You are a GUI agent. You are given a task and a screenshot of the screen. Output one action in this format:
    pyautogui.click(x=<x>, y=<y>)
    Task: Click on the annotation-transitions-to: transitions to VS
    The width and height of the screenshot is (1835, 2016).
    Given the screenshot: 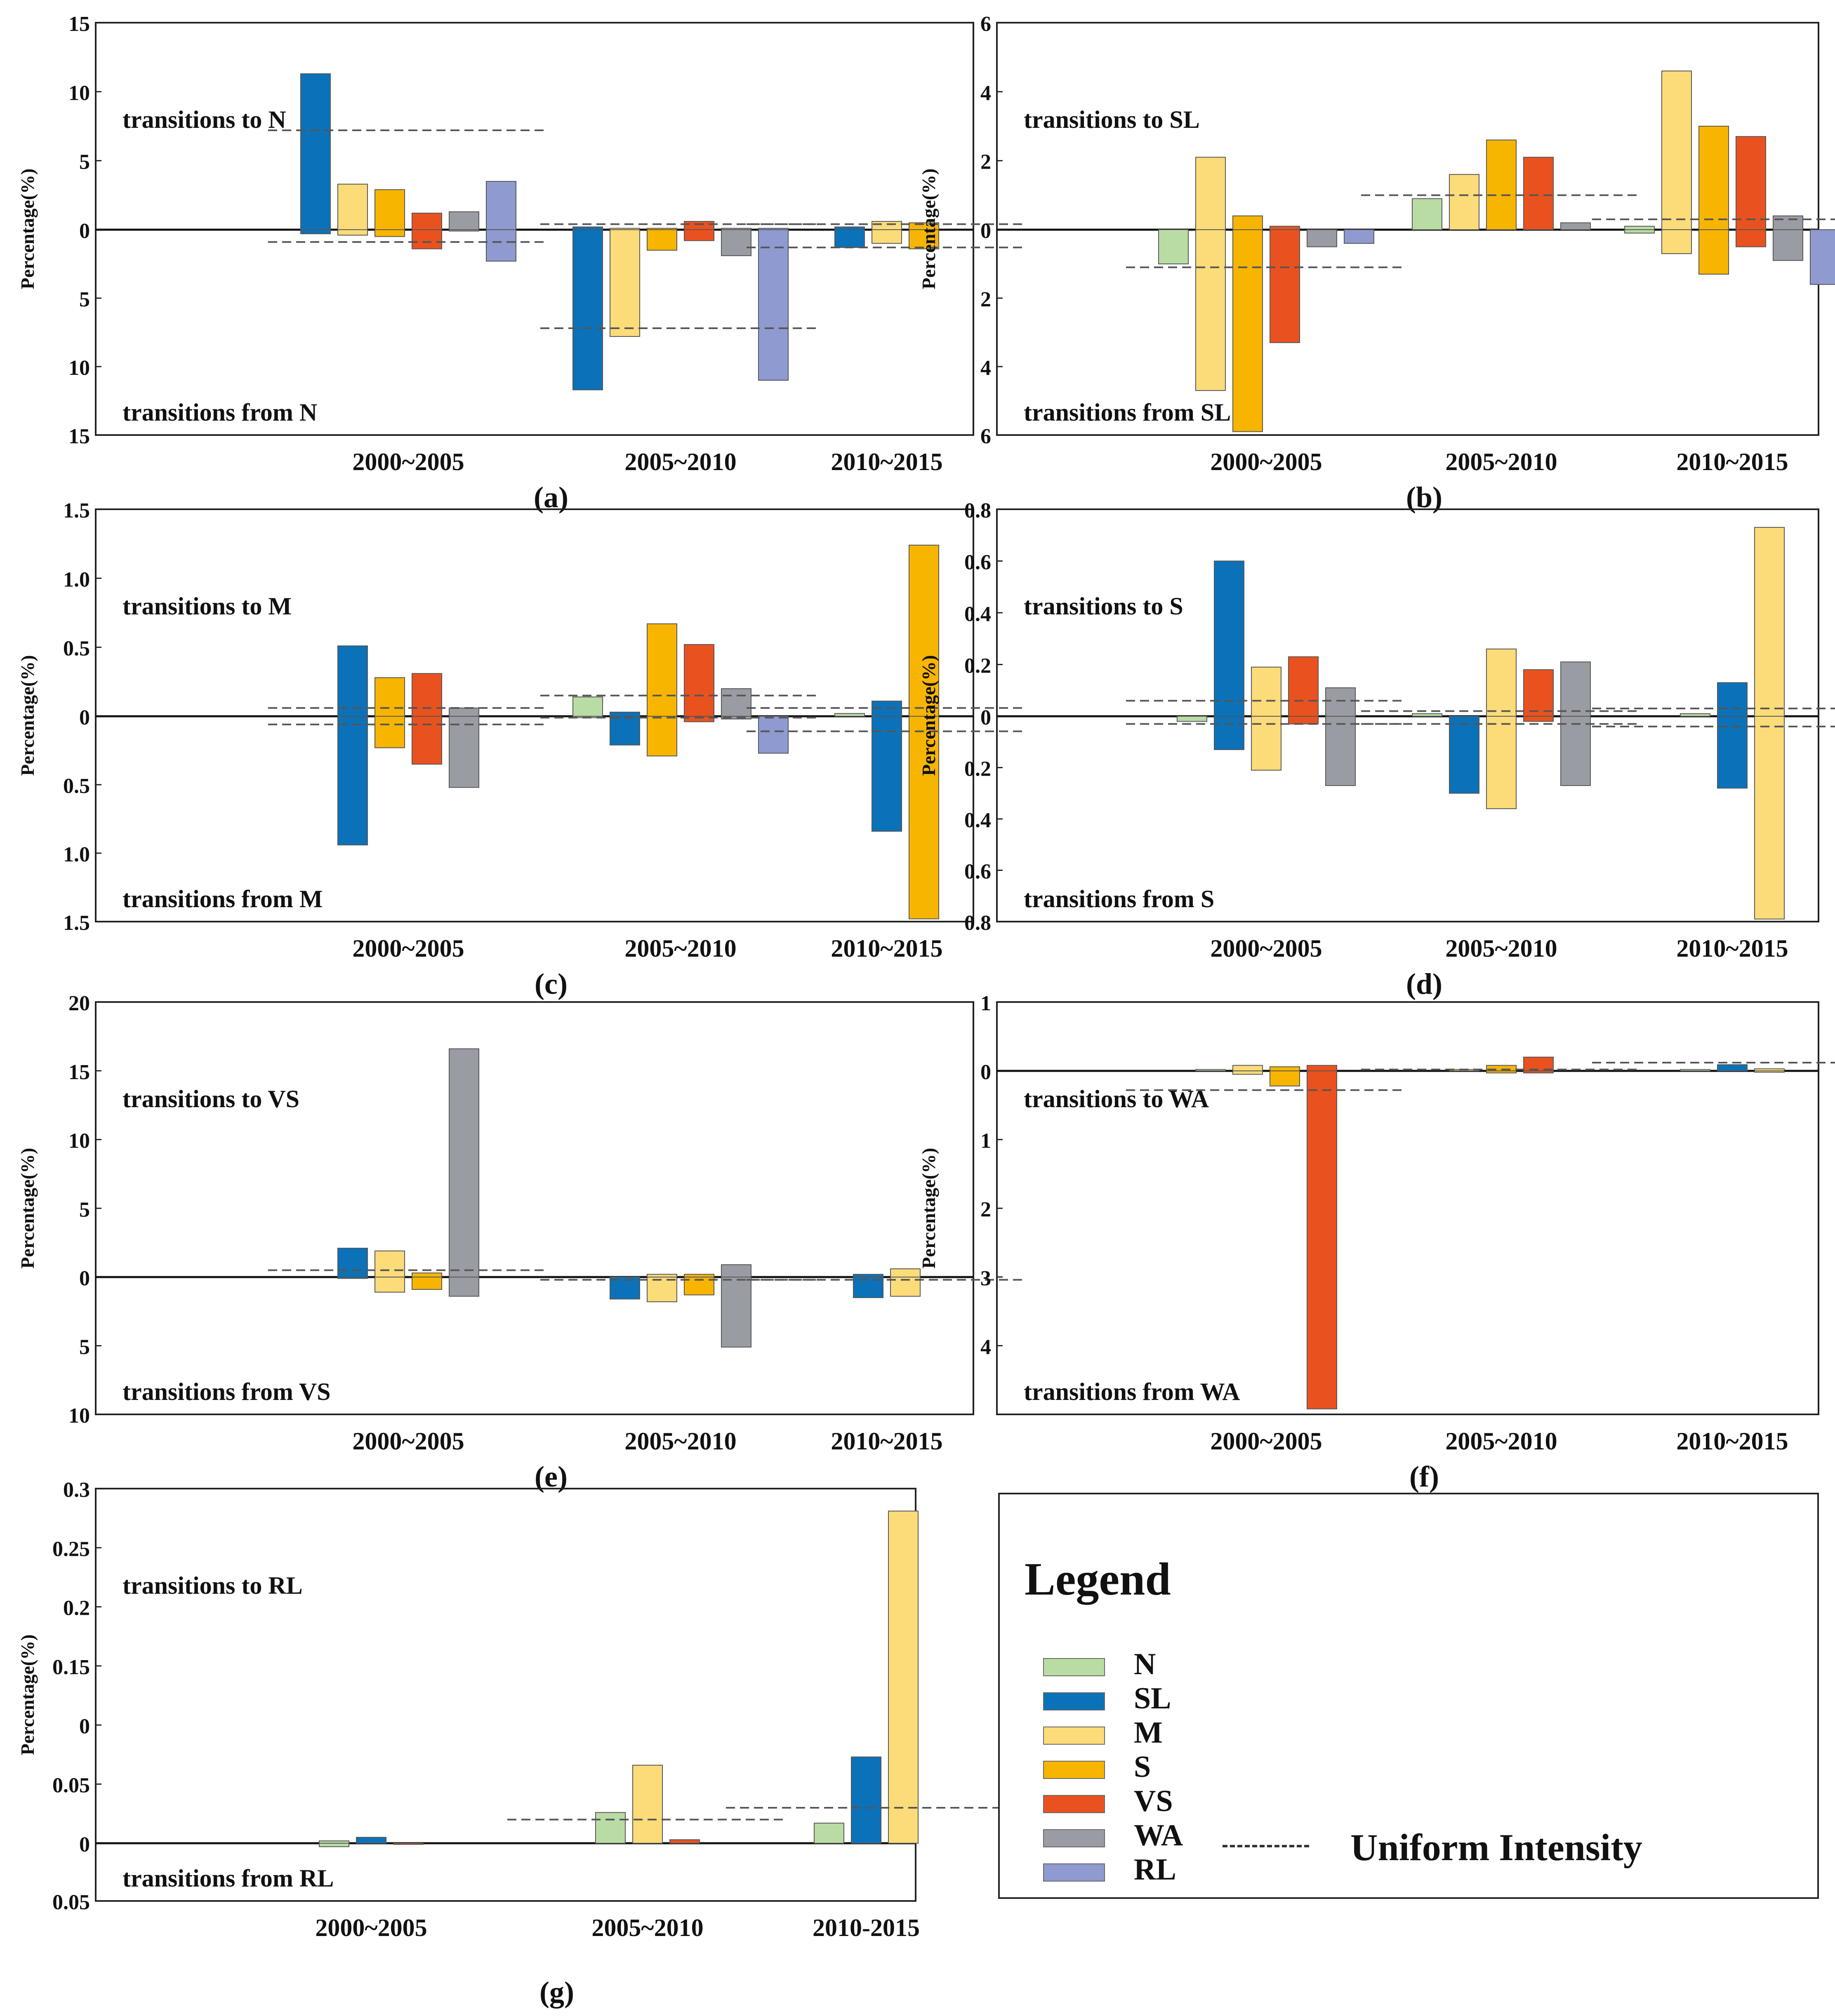 What is the action you would take?
    pyautogui.click(x=210, y=1099)
    